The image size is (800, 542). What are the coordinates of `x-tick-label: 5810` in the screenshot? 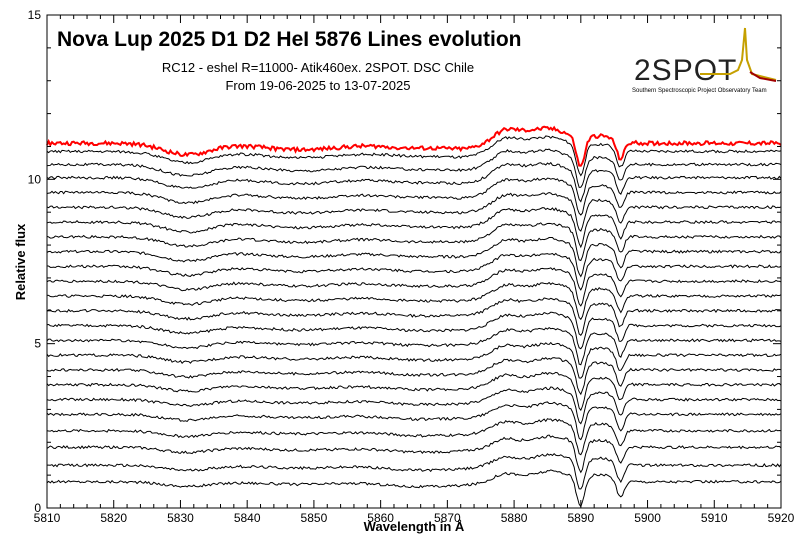 It's located at (47, 518).